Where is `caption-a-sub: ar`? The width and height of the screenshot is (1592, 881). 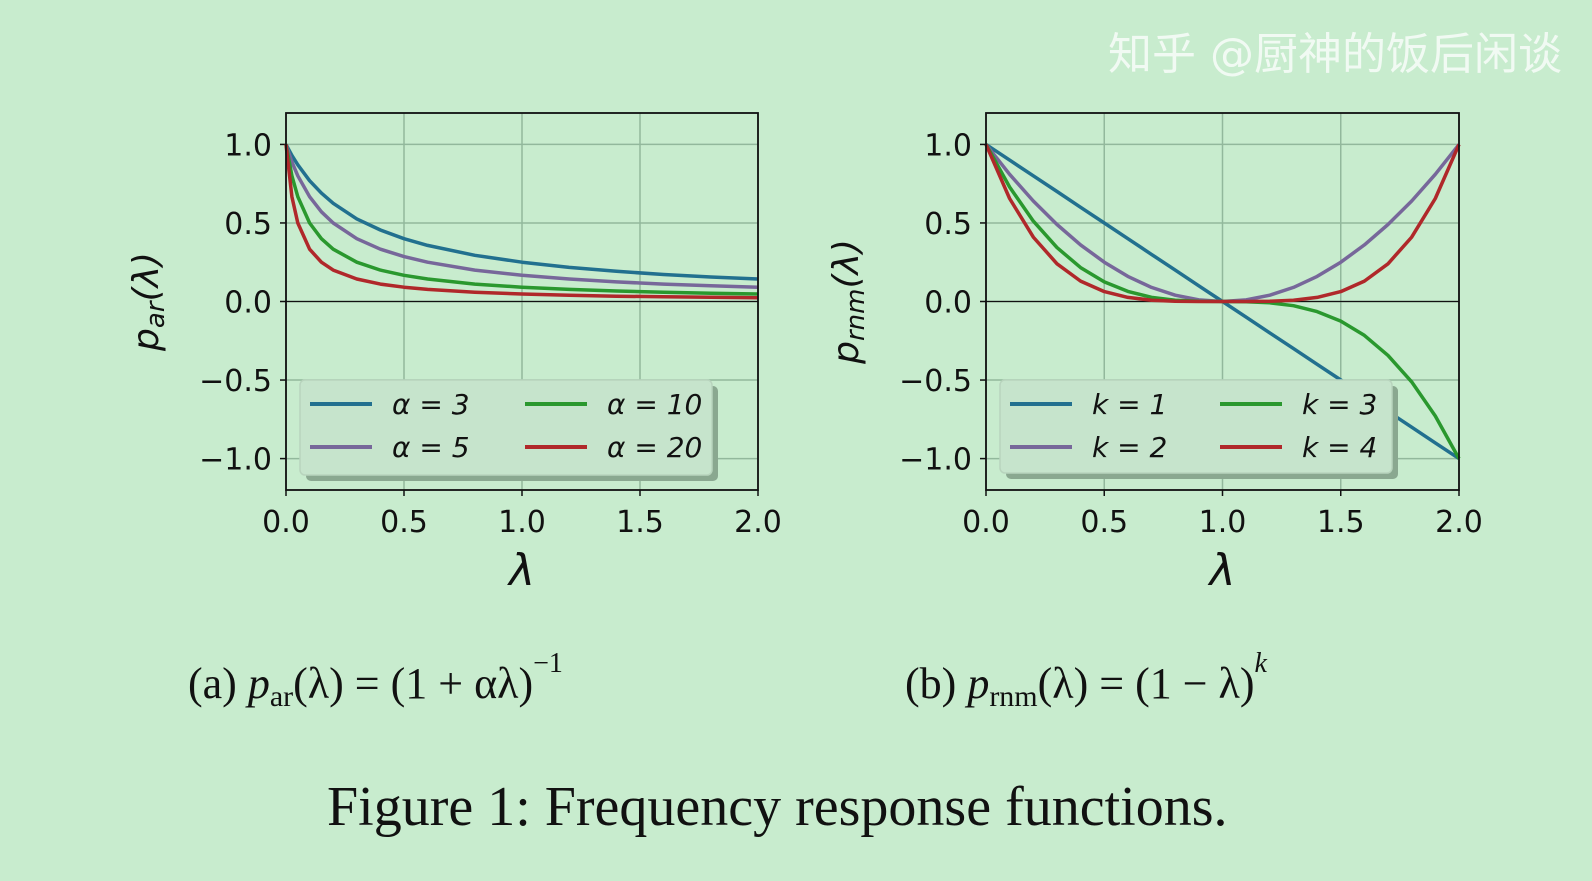
caption-a-sub: ar is located at coordinates (281, 696).